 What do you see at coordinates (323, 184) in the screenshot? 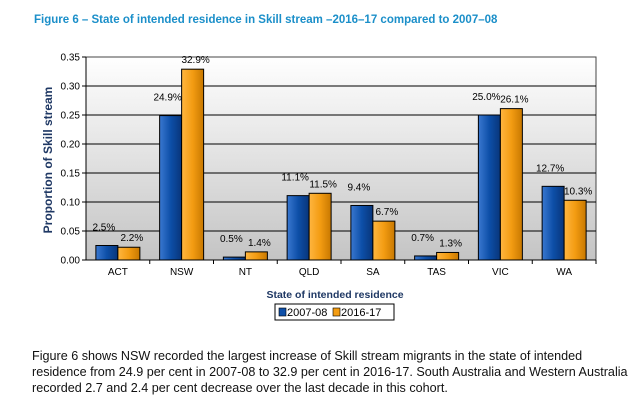
I see `data-label-2016-17-QLD: 11.5%` at bounding box center [323, 184].